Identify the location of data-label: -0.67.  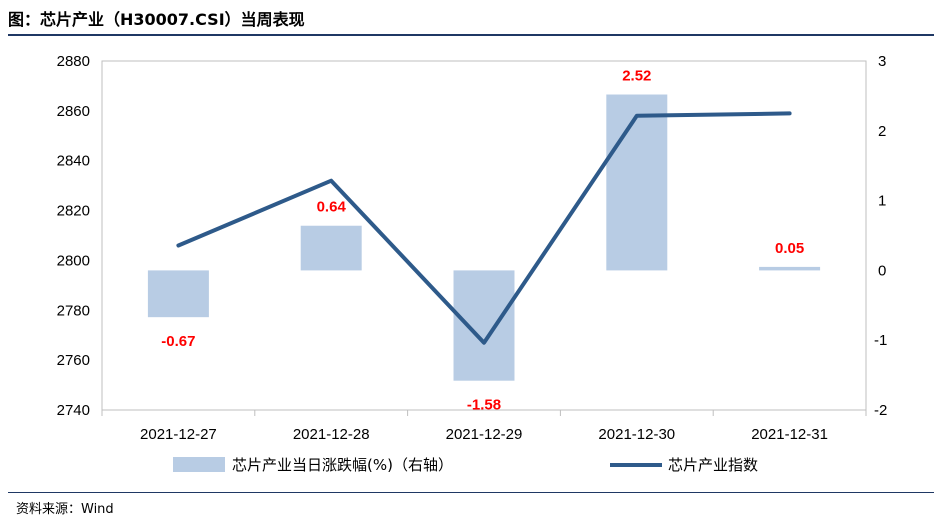
(178, 341).